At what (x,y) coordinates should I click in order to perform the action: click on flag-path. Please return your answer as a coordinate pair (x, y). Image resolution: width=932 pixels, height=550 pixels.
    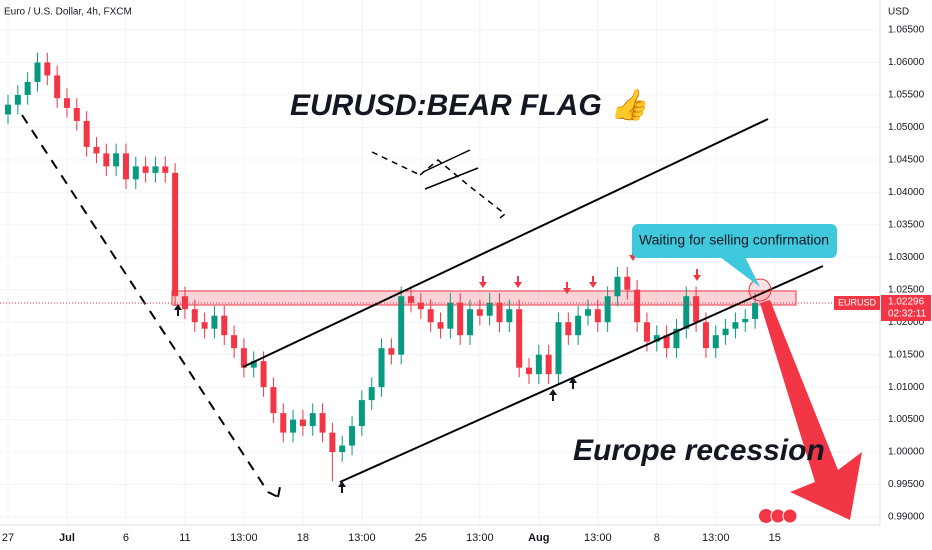
    Looking at the image, I should click on (439, 185).